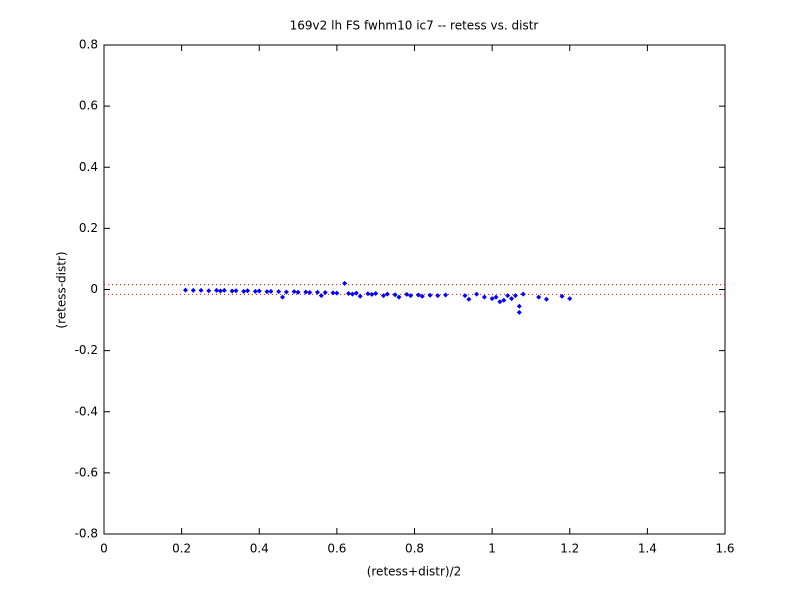 The height and width of the screenshot is (600, 800). I want to click on y-tick-label: -0.2, so click(86, 350).